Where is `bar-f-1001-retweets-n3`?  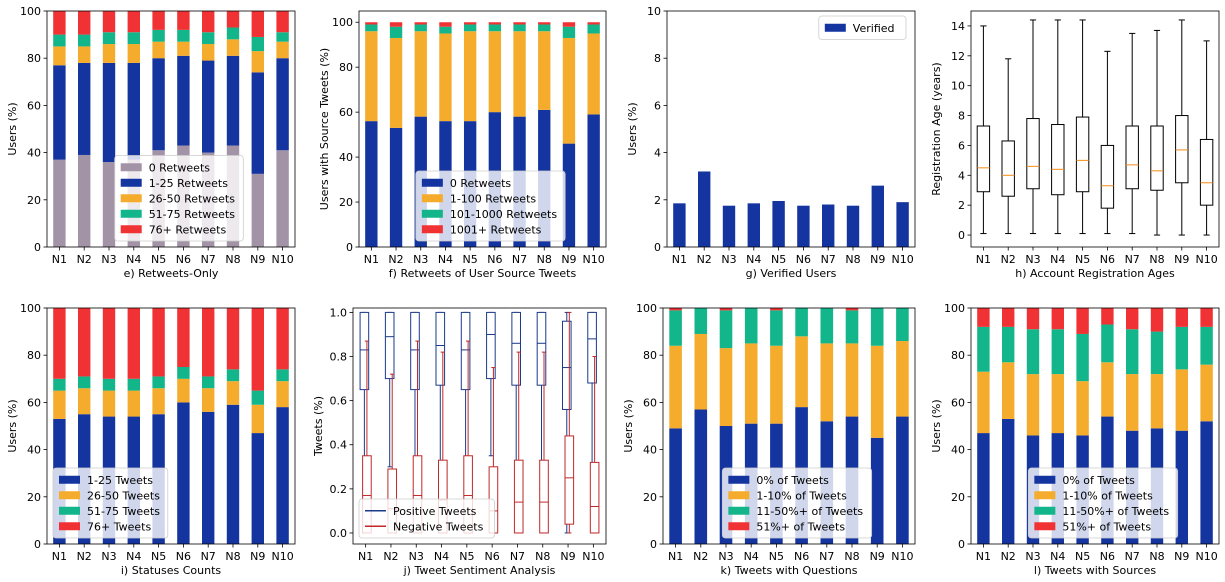 bar-f-1001-retweets-n3 is located at coordinates (420, 23).